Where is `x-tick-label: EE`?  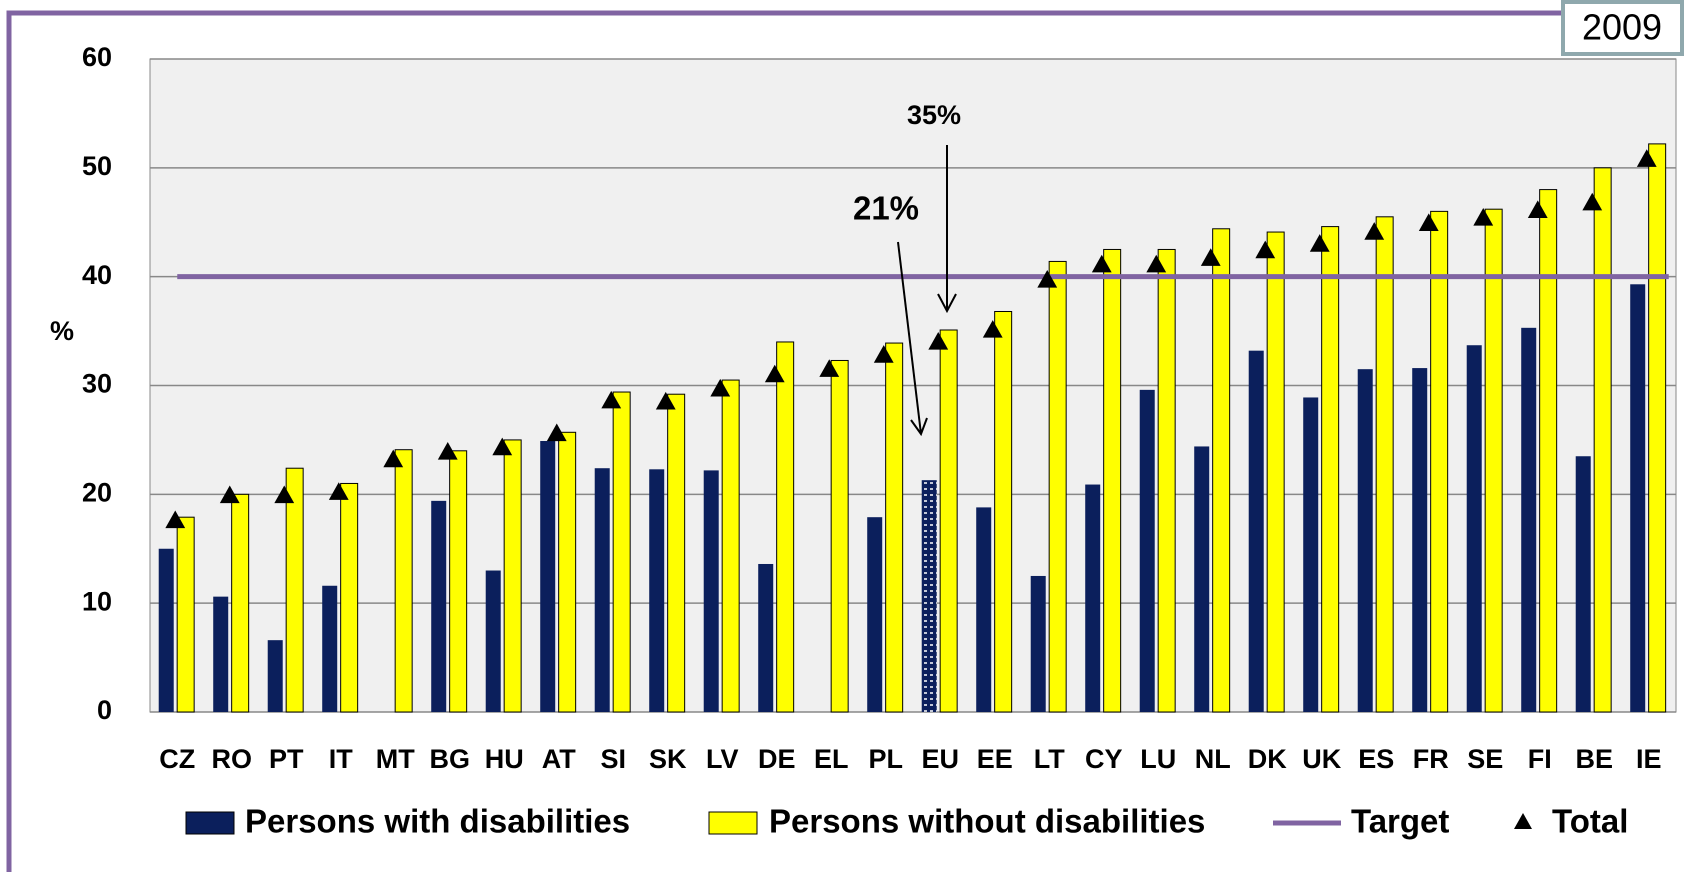 x-tick-label: EE is located at coordinates (995, 759).